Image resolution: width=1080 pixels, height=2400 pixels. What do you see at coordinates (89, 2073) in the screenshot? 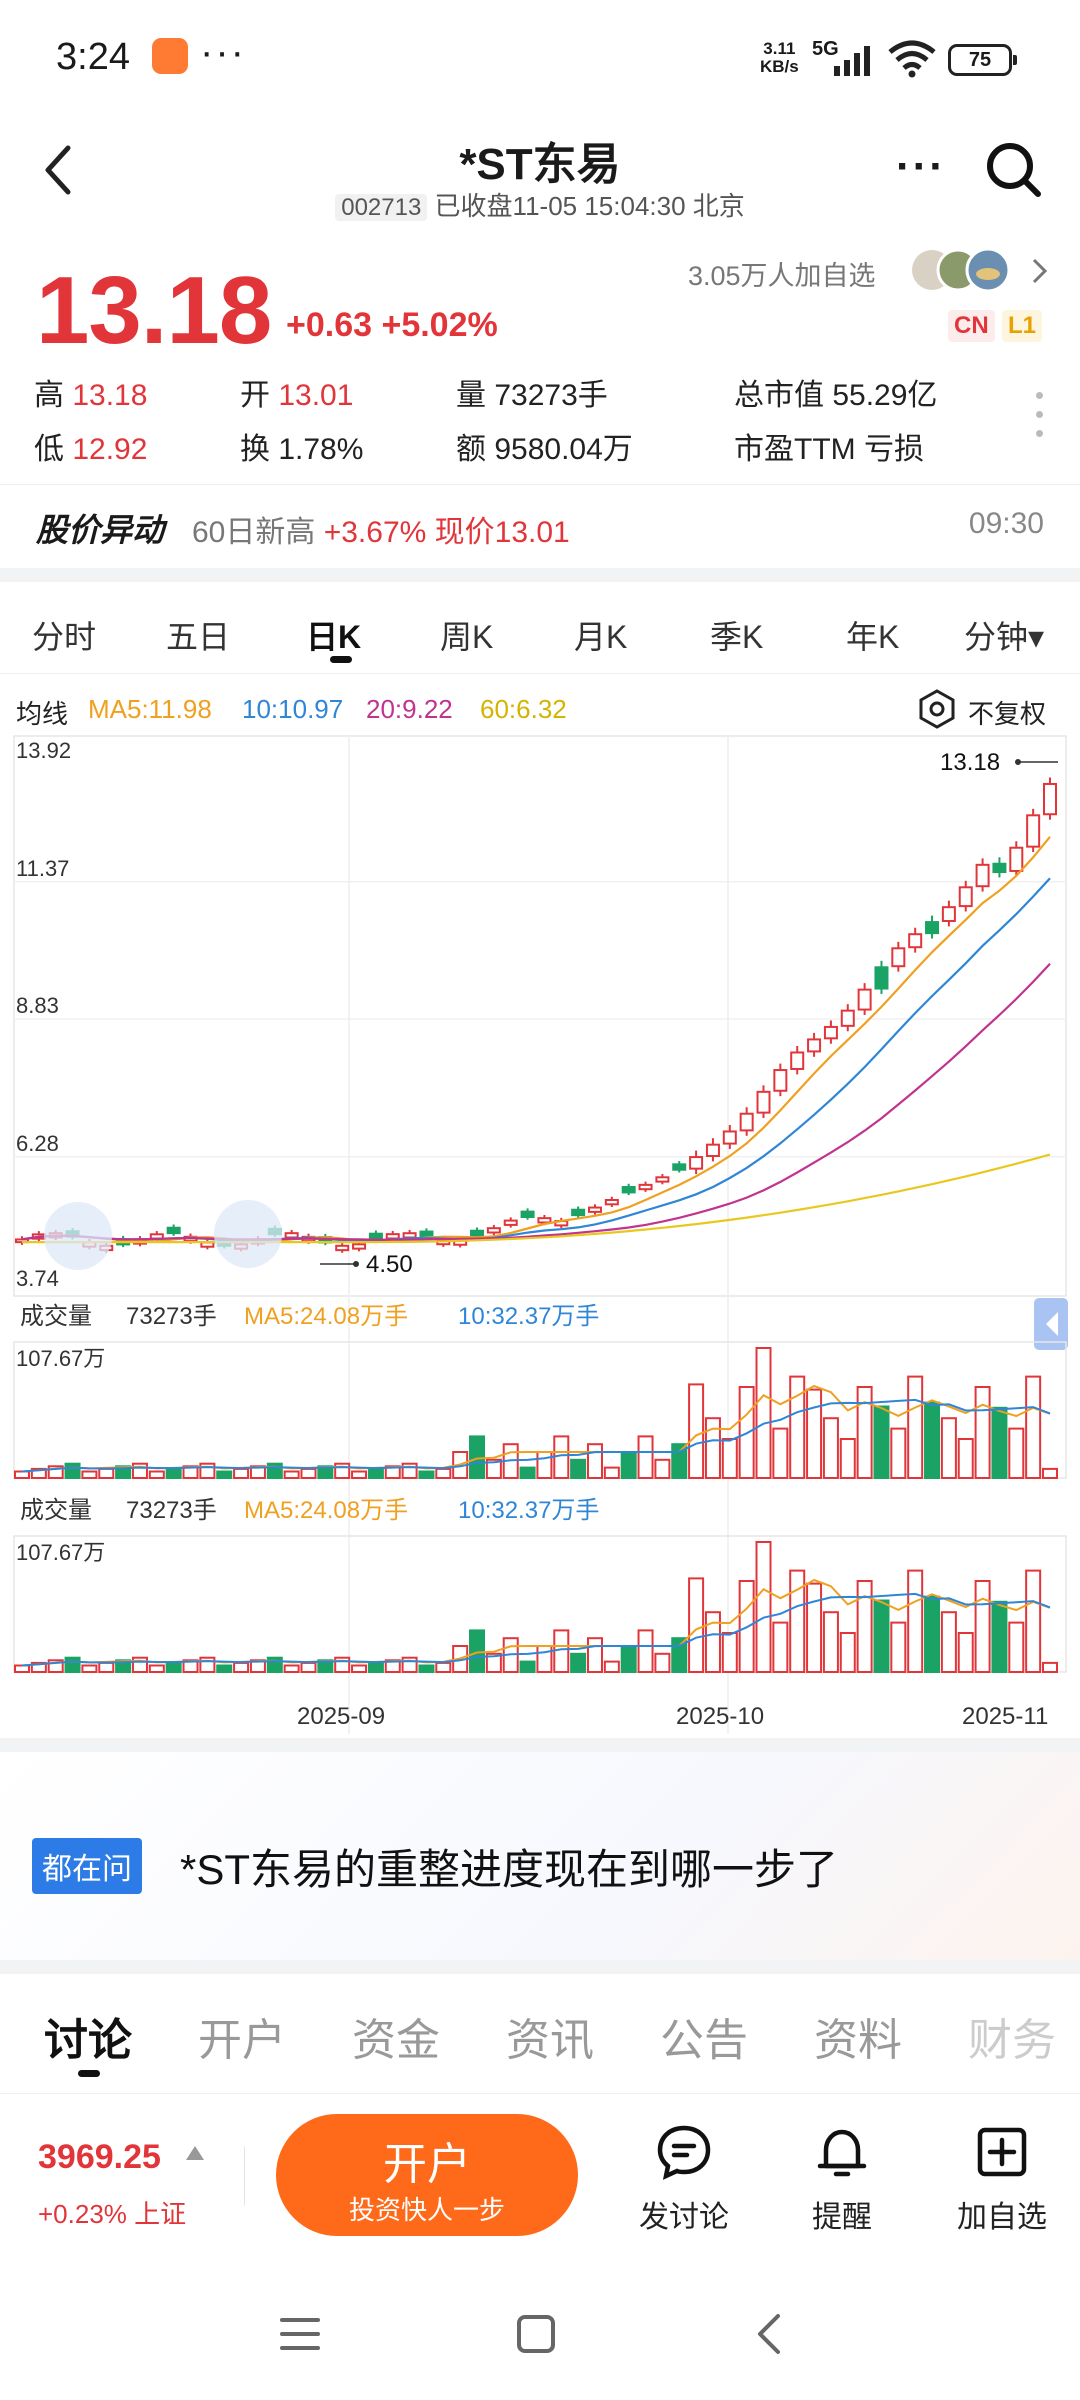
I see `active-tab-indicator` at bounding box center [89, 2073].